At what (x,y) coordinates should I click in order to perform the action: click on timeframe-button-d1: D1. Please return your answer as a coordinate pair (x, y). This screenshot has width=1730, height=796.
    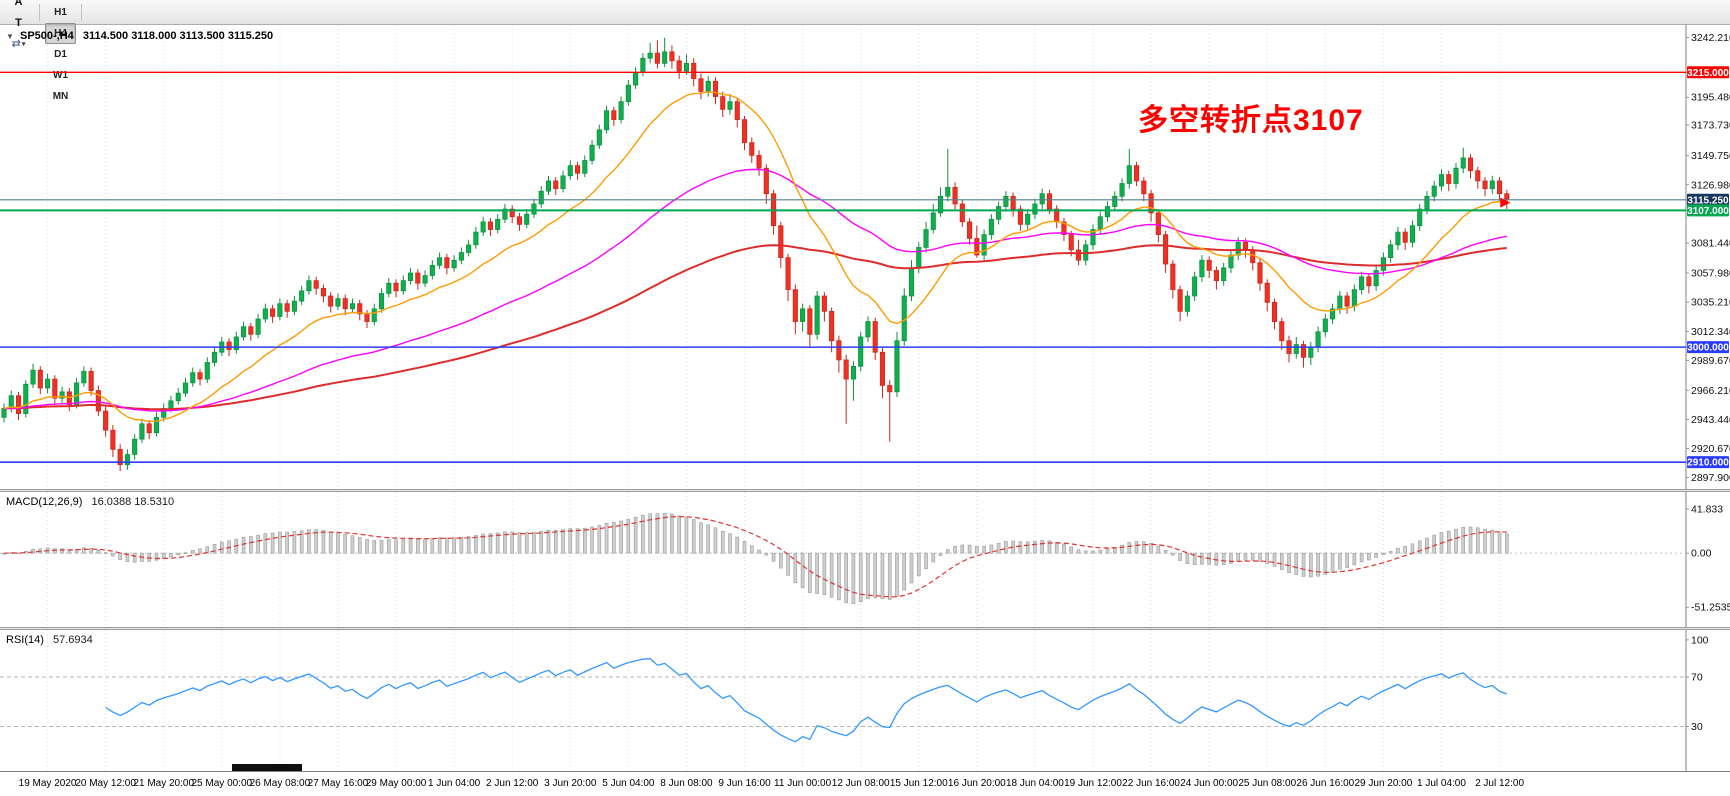
    Looking at the image, I should click on (60, 54).